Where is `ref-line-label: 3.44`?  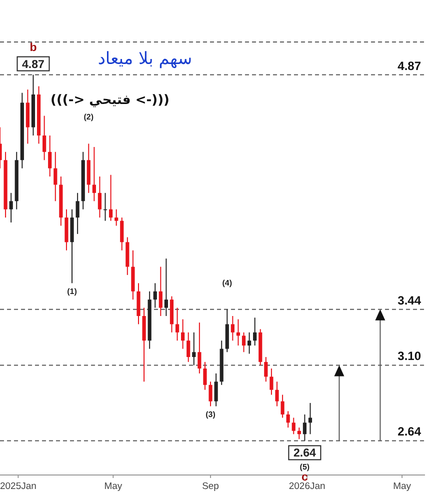 ref-line-label: 3.44 is located at coordinates (410, 300).